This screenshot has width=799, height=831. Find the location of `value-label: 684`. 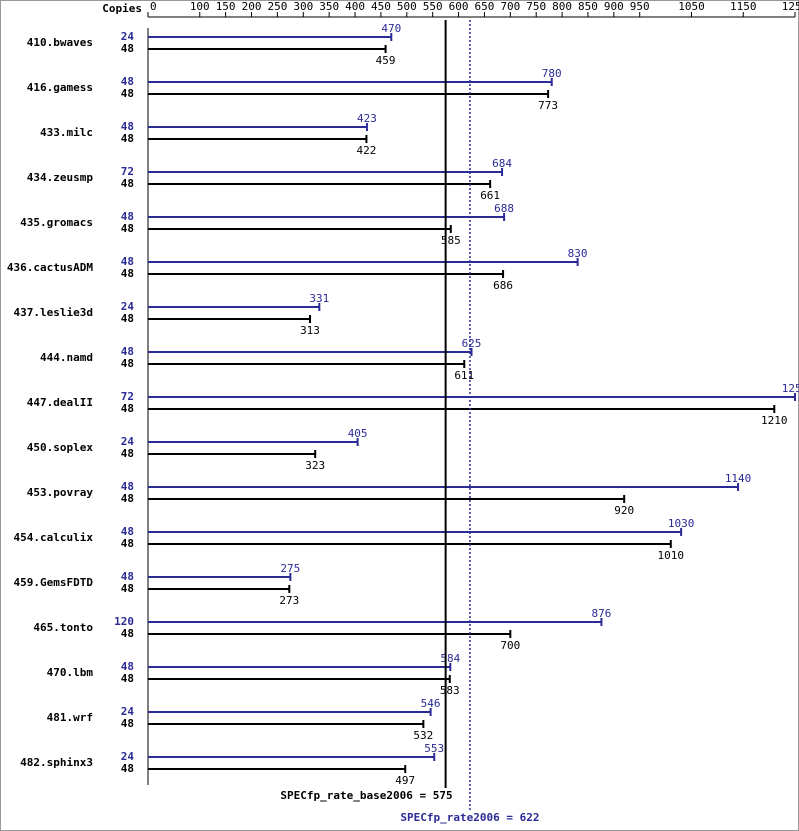

value-label: 684 is located at coordinates (502, 163).